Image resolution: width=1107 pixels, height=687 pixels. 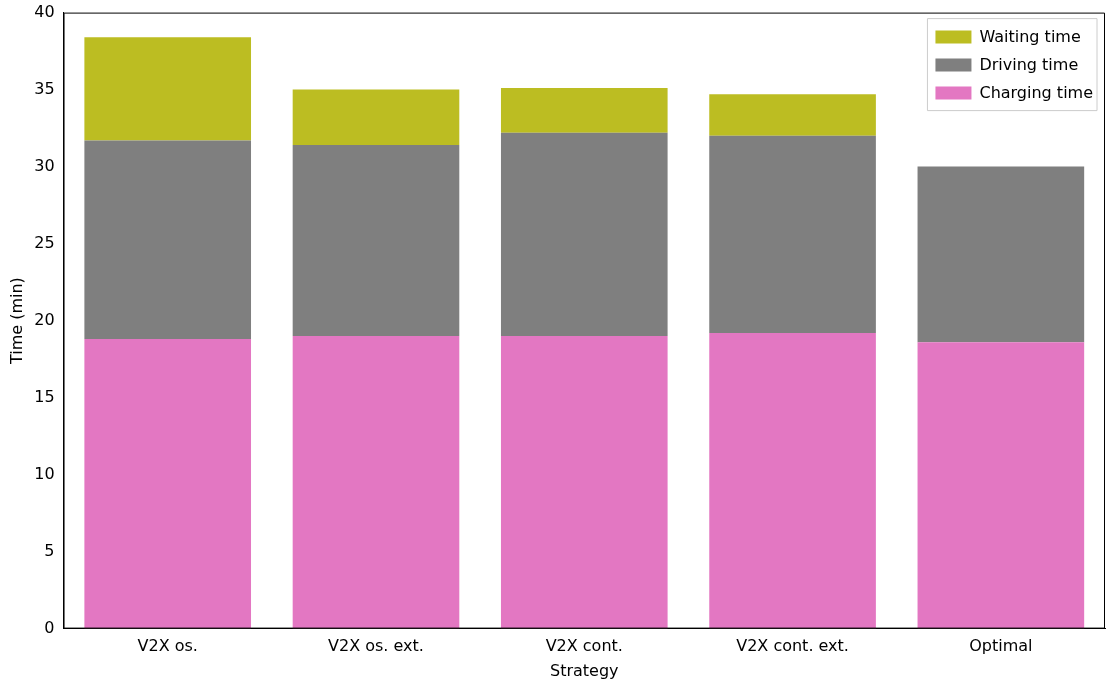 What do you see at coordinates (584, 646) in the screenshot?
I see `x-tick-label: V2X cont.` at bounding box center [584, 646].